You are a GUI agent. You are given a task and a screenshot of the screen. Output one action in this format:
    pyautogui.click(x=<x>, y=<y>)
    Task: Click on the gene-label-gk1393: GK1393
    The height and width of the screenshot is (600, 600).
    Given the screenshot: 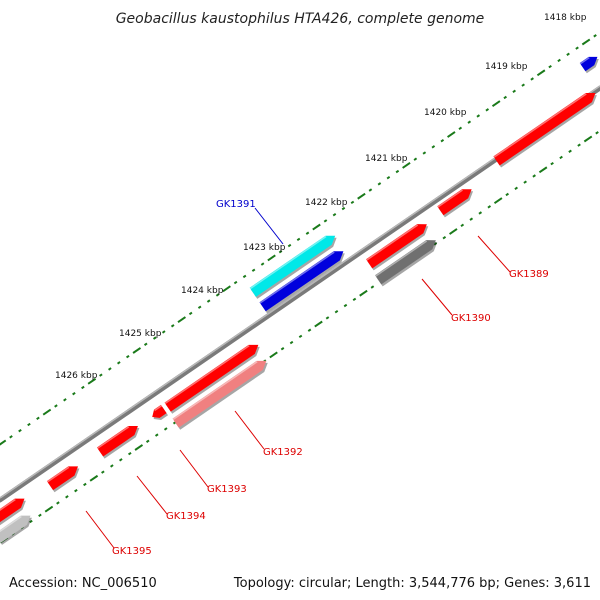 What is the action you would take?
    pyautogui.click(x=227, y=489)
    